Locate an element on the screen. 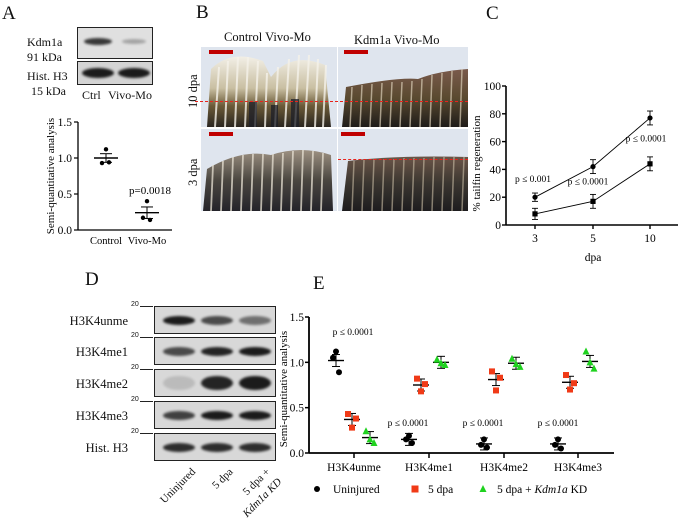 The width and height of the screenshot is (679, 520). legend-label-5dpa-kd: 5 dpa + Kdm1a KD is located at coordinates (542, 490).